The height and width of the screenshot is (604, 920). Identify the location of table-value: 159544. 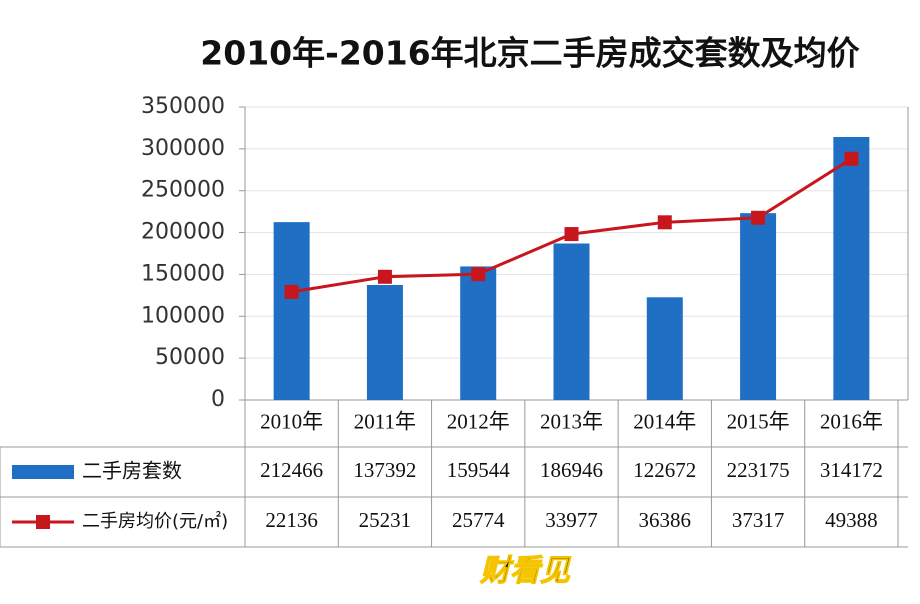
(479, 470).